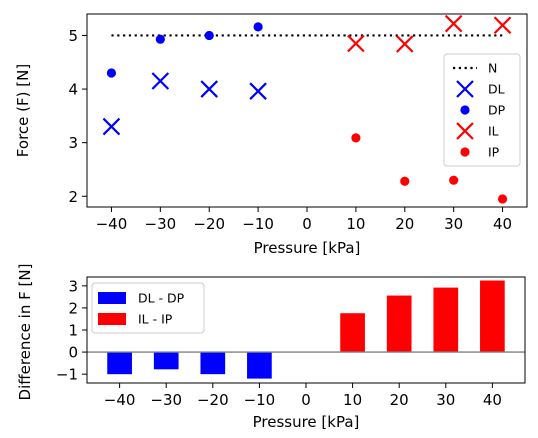 The image size is (538, 438). I want to click on legend-label-ip: IP, so click(494, 152).